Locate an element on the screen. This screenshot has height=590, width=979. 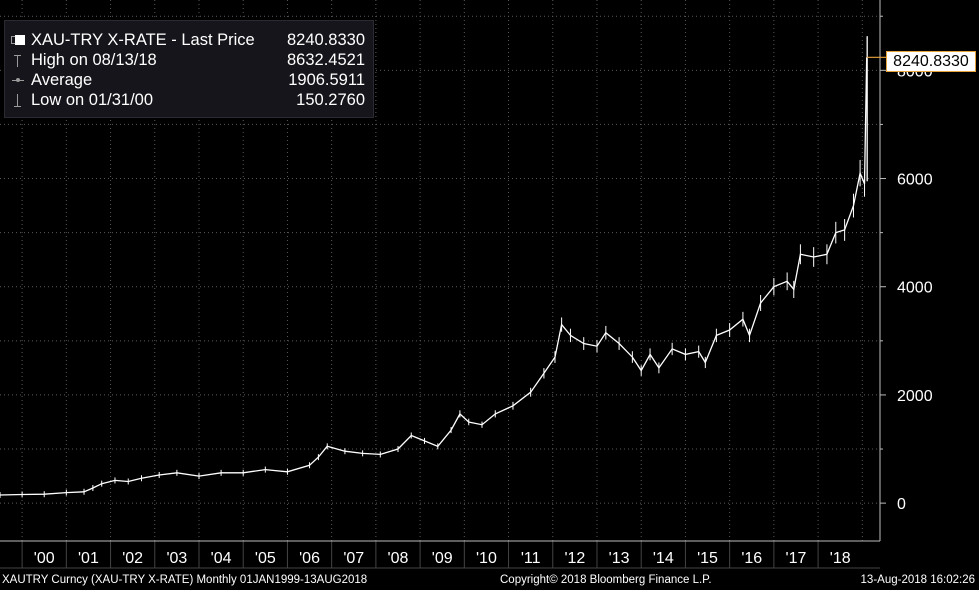
legend-row-high: High on 08/13/18 8632.4521 is located at coordinates (188, 60).